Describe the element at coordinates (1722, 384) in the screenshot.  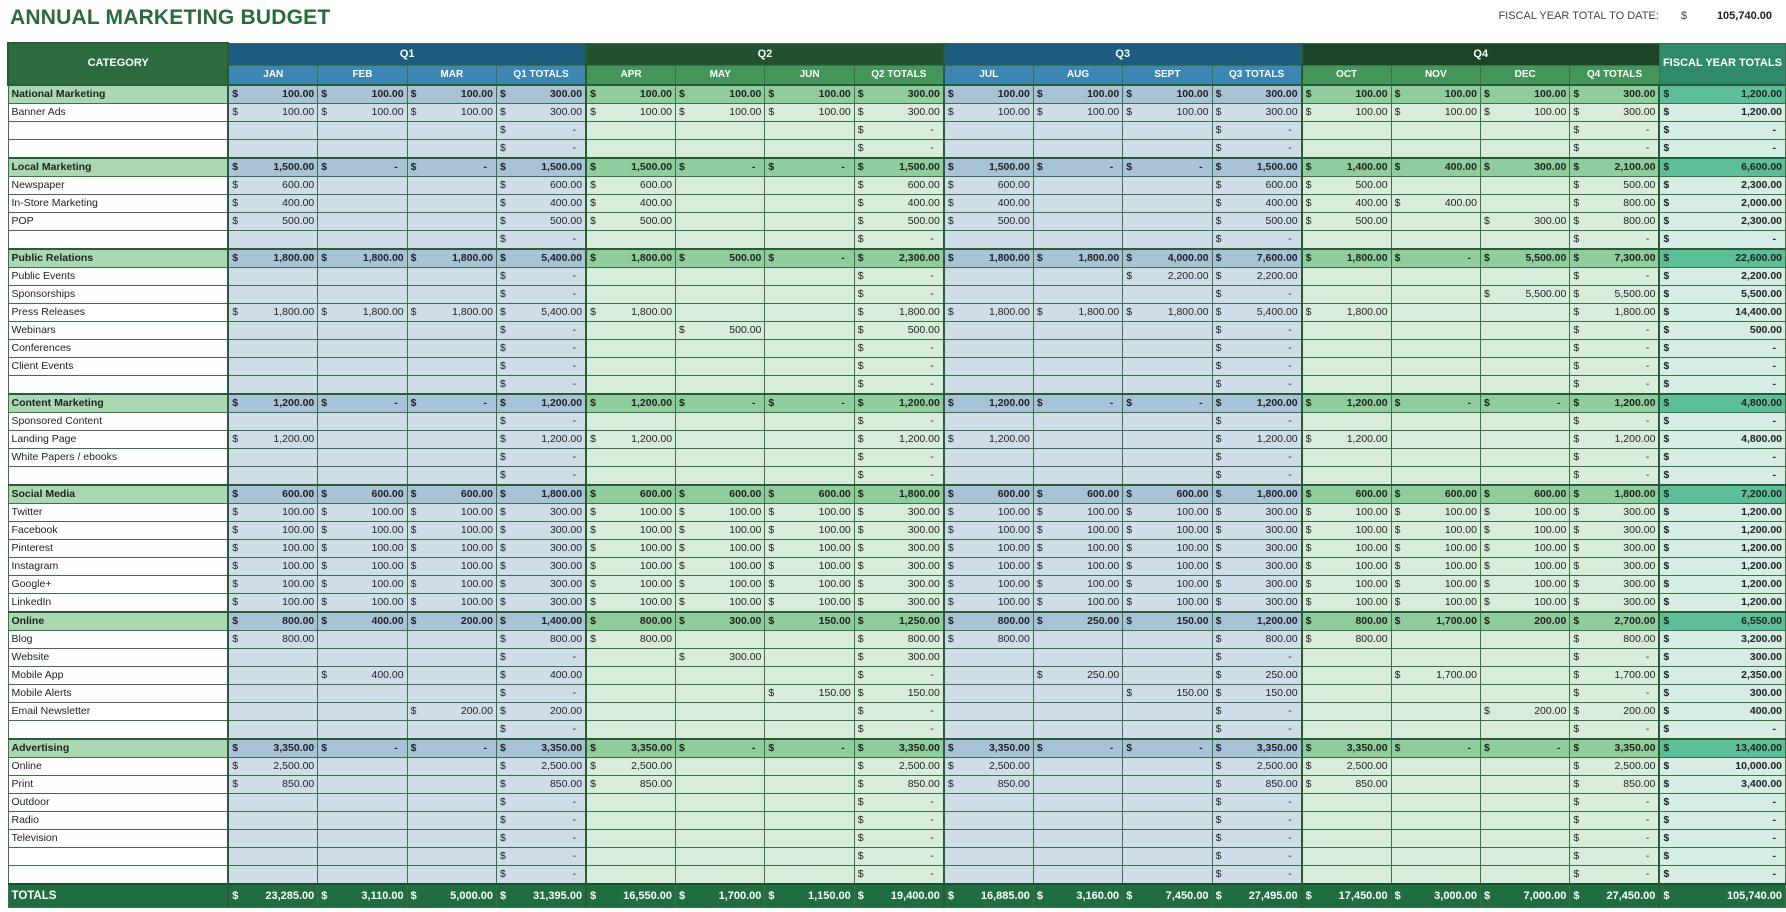
I see `fiscal-year-total-cell: $ -` at that location.